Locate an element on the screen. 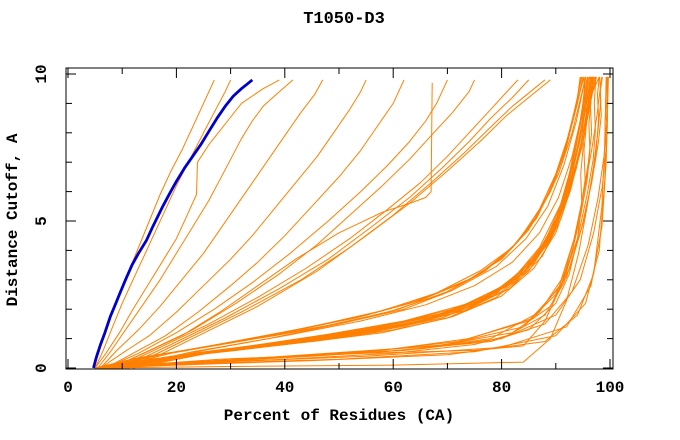 This screenshot has height=440, width=680. x-tick-label: 0 is located at coordinates (68, 388).